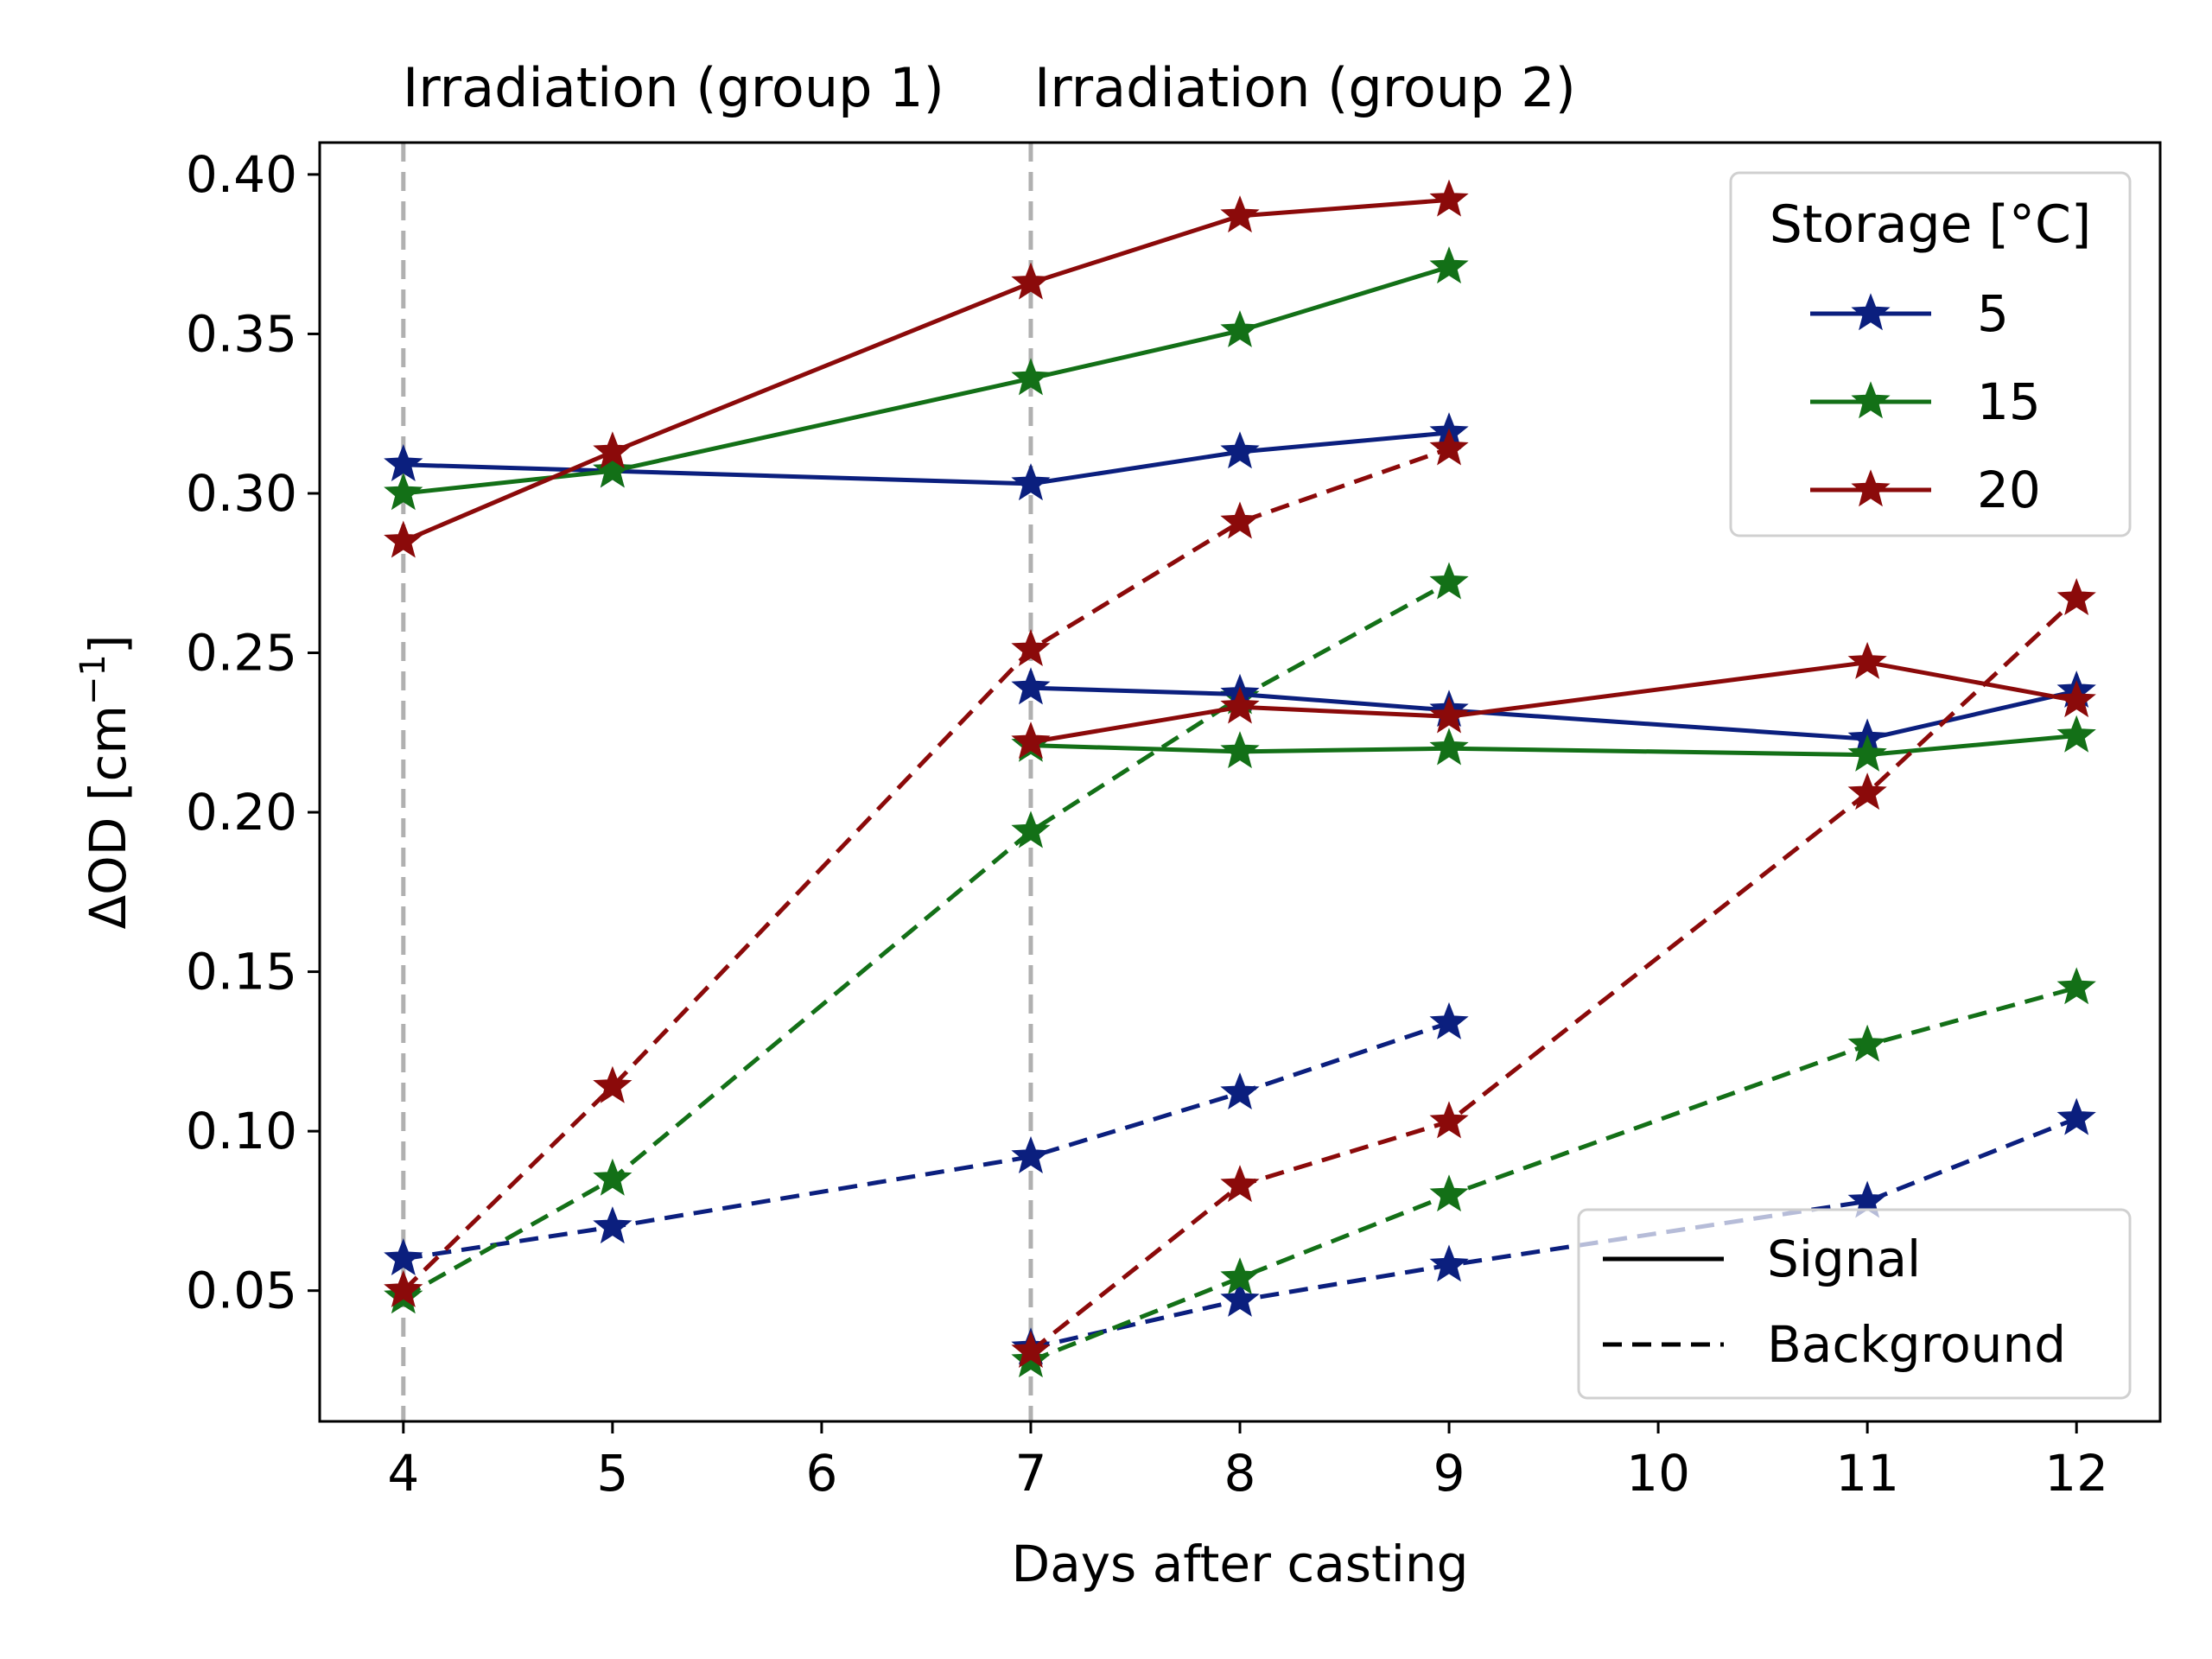 This screenshot has height=1659, width=2212. I want to click on storage-legend: Storage [°C] 5 15 20, so click(1930, 354).